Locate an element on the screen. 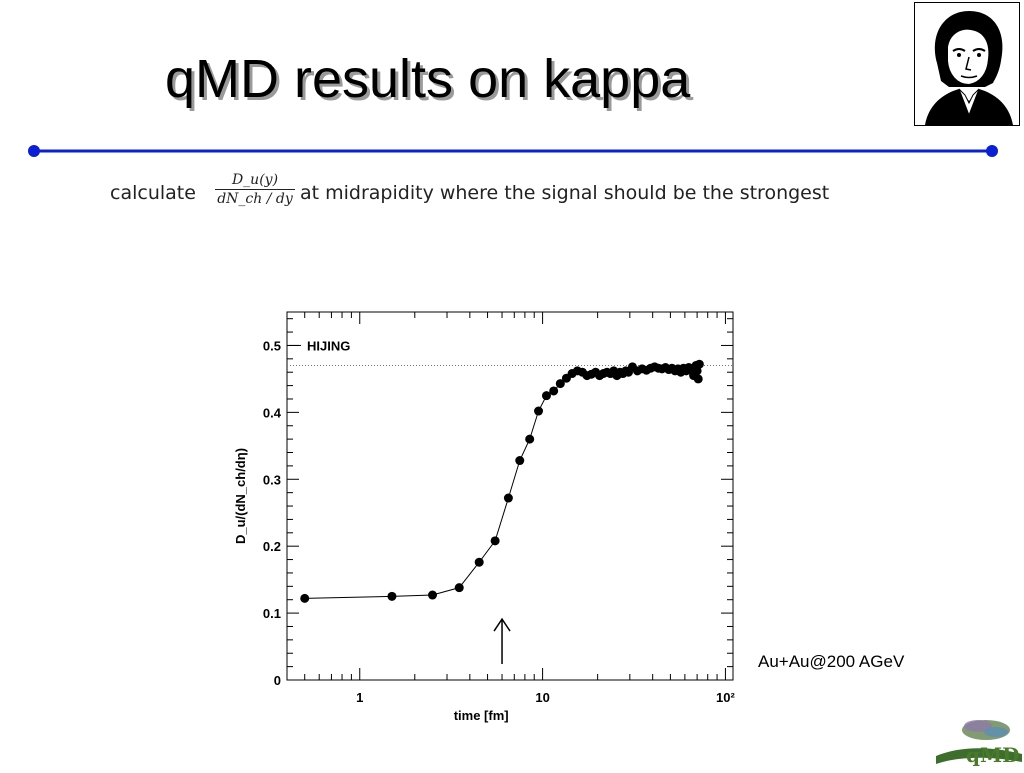  y-axis-title: D_u/(dN_ch/dη) is located at coordinates (240, 496).